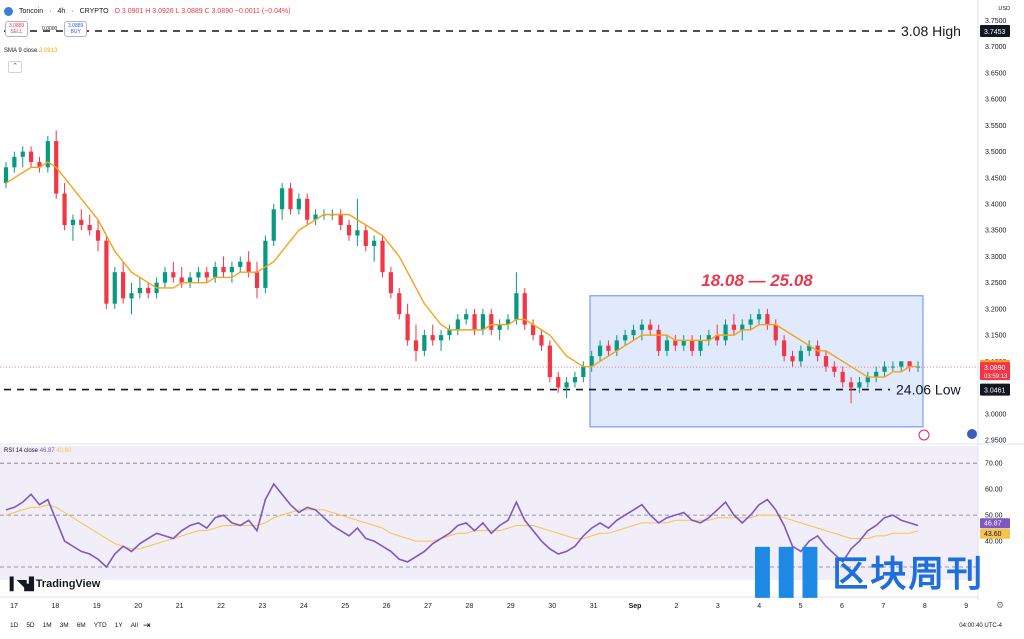 This screenshot has height=639, width=1024. What do you see at coordinates (8, 11) in the screenshot?
I see `toncoin-logo-icon` at bounding box center [8, 11].